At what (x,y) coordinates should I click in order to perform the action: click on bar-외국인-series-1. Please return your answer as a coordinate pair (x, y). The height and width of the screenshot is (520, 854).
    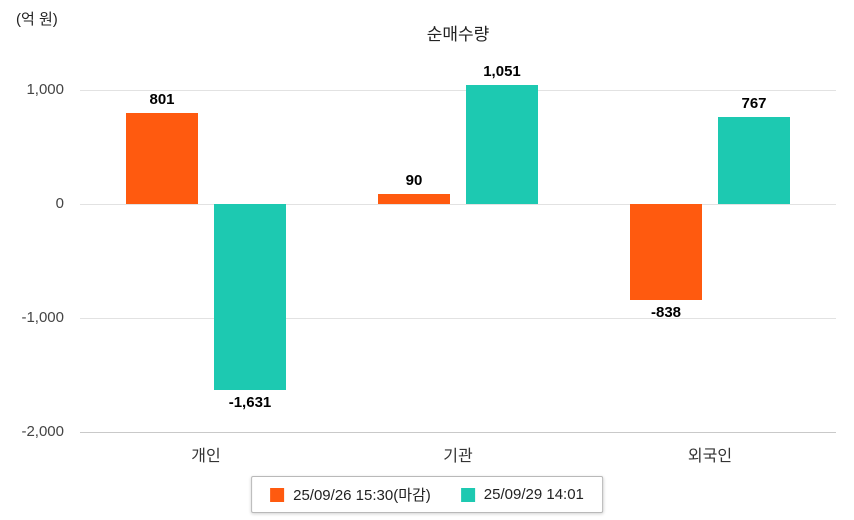
    Looking at the image, I should click on (754, 160).